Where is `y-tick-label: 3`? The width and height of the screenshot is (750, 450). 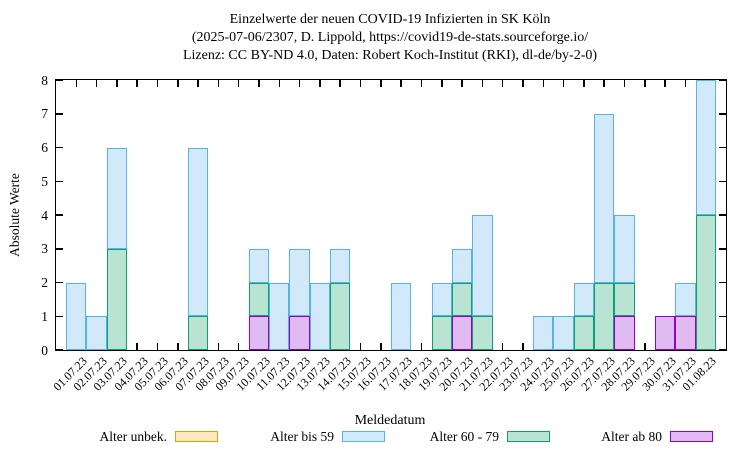 y-tick-label: 3 is located at coordinates (44, 249).